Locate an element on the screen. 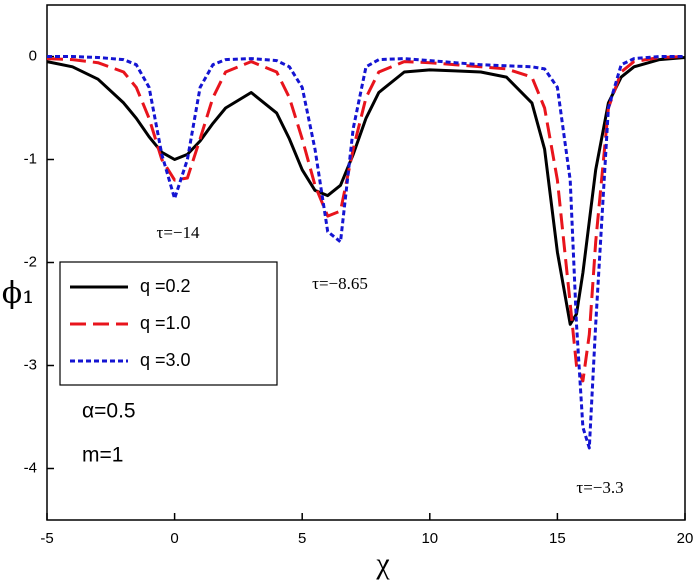 This screenshot has height=583, width=700. y-tick-label: 0 is located at coordinates (33, 55).